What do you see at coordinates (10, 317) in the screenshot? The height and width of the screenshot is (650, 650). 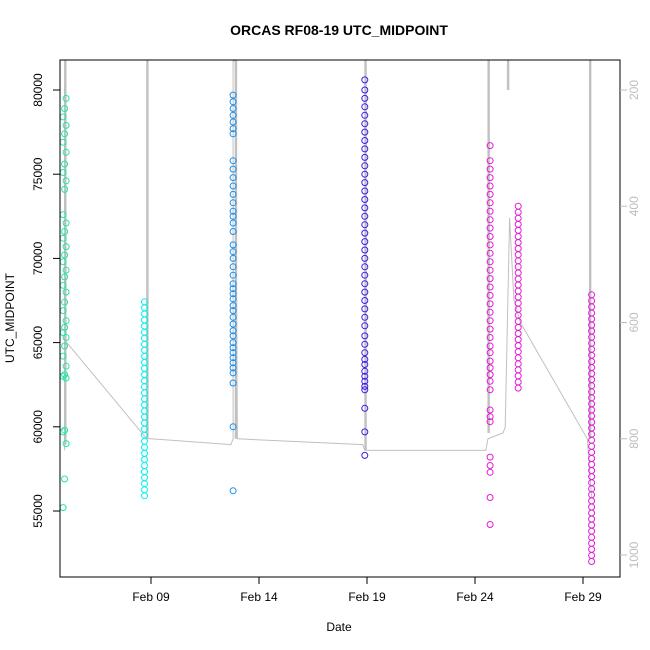 I see `y-axis-label: UTC_MIDPOINT` at bounding box center [10, 317].